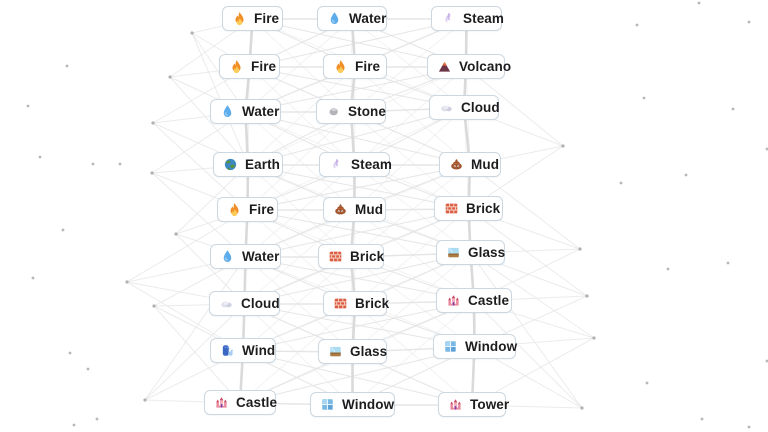 The width and height of the screenshot is (768, 432). I want to click on element-label: Window, so click(491, 346).